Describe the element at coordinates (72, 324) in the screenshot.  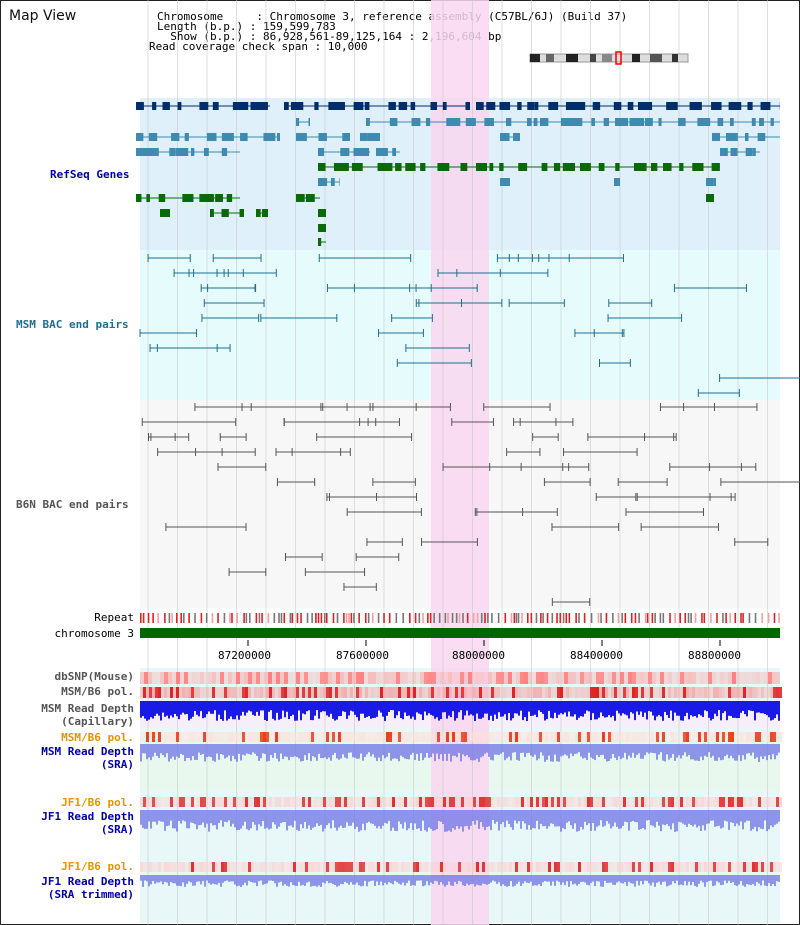
I see `track-label-msm-bac: MSM BAC end pairs` at that location.